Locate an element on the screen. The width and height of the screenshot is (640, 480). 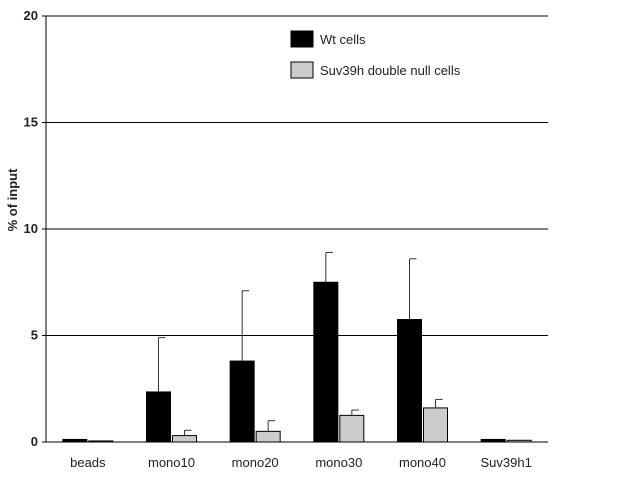
bar-wt-mono20 is located at coordinates (242, 401).